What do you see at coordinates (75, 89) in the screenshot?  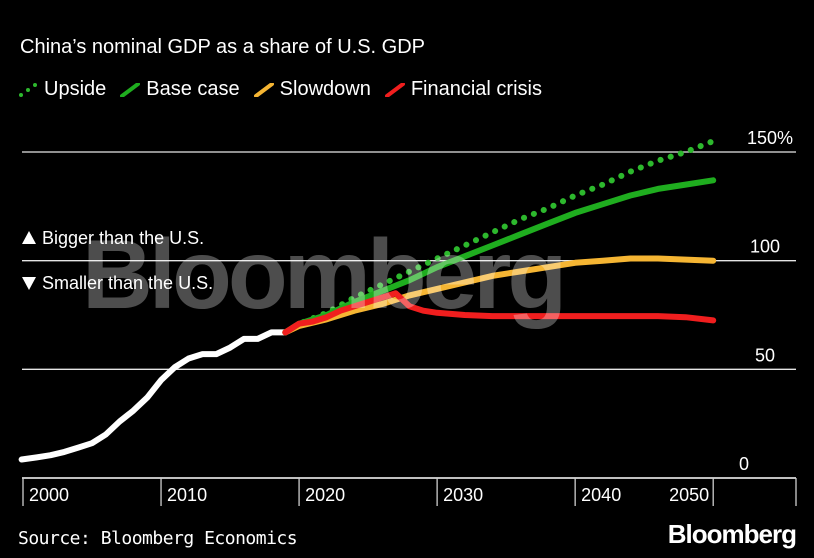 I see `legend-label-upside: Upside` at bounding box center [75, 89].